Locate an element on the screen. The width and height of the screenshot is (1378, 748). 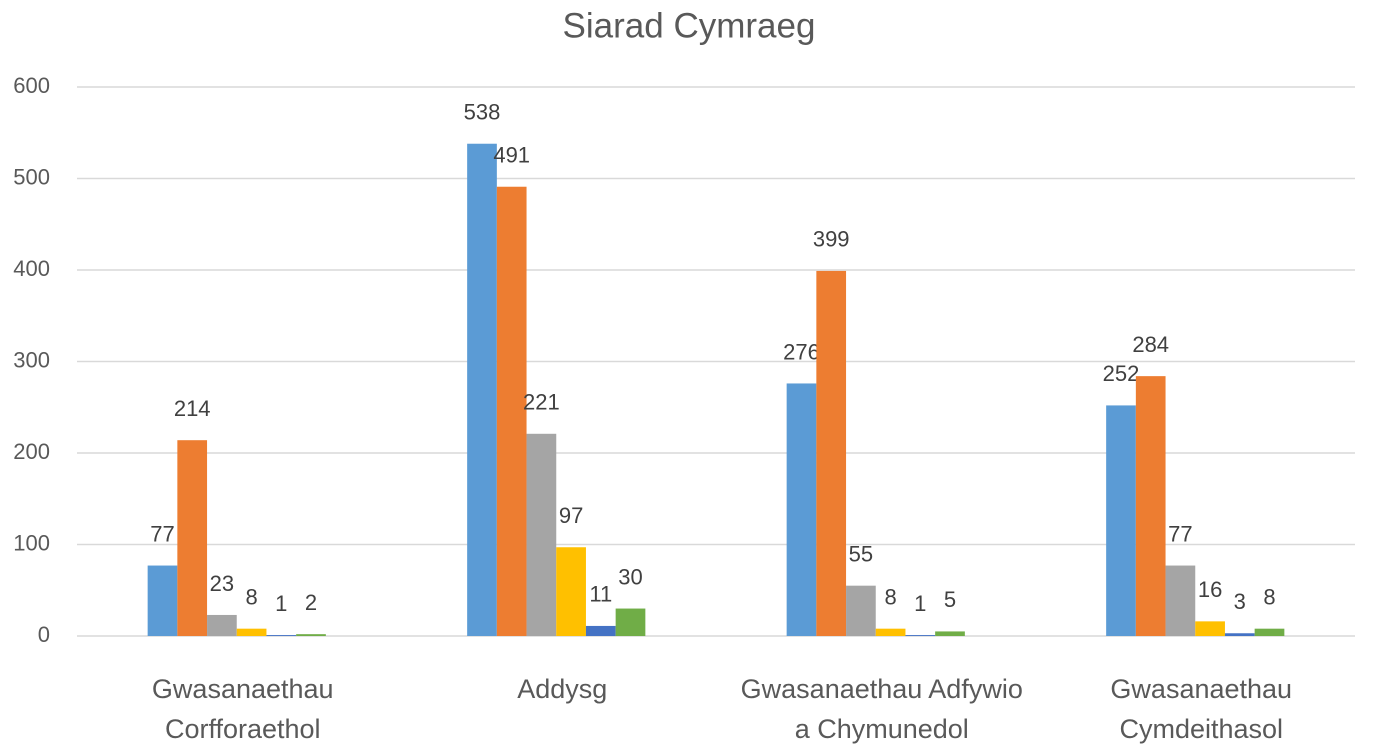
y-tick-label: 500 is located at coordinates (31, 176).